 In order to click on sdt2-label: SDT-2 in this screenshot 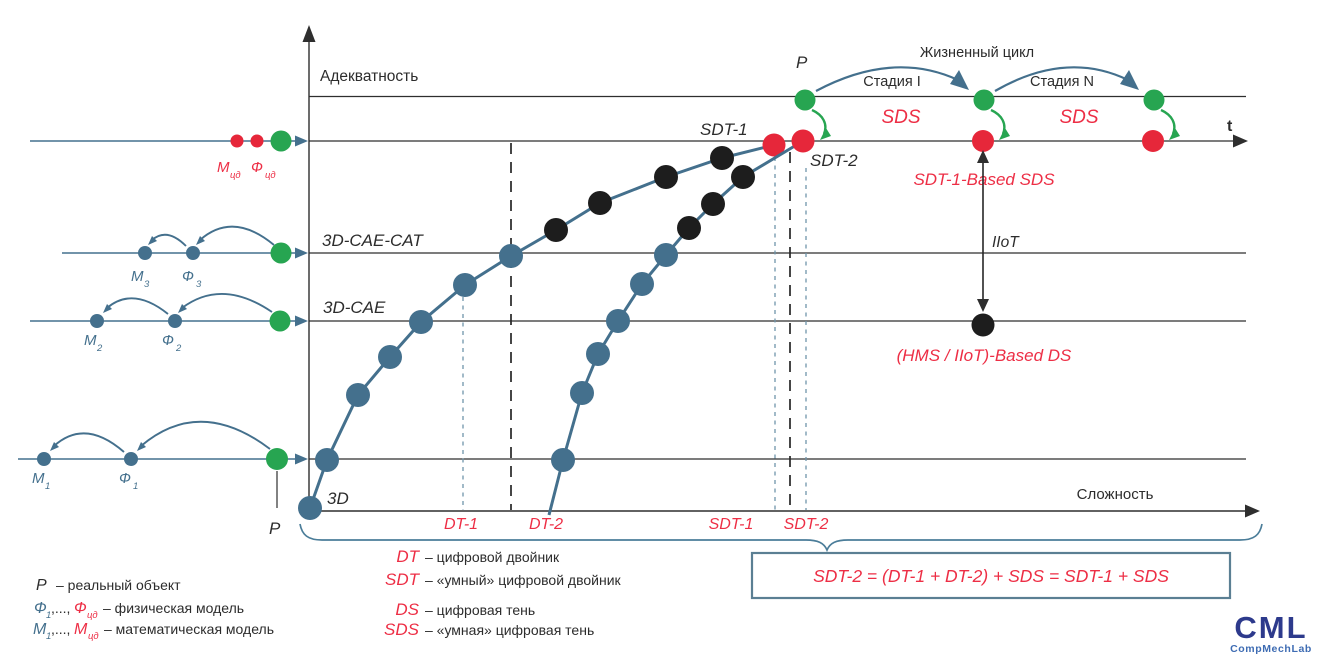, I will do `click(806, 524)`.